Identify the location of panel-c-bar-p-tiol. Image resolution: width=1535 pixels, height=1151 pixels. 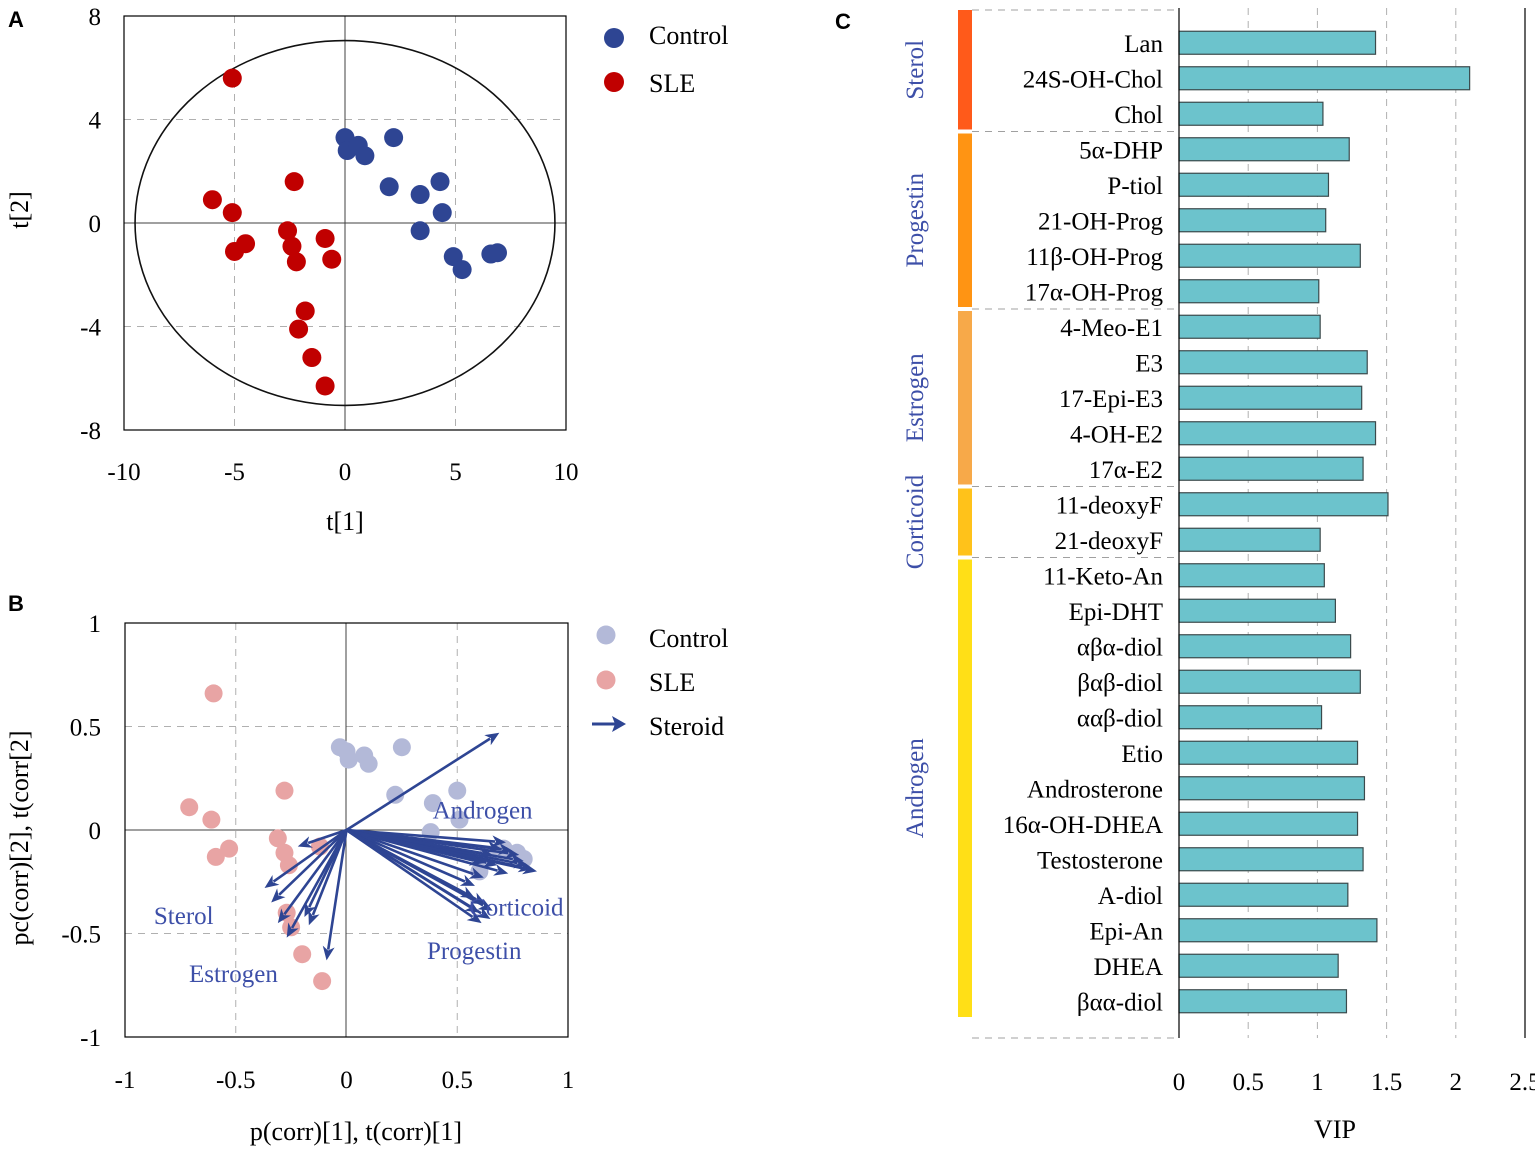
(1254, 184).